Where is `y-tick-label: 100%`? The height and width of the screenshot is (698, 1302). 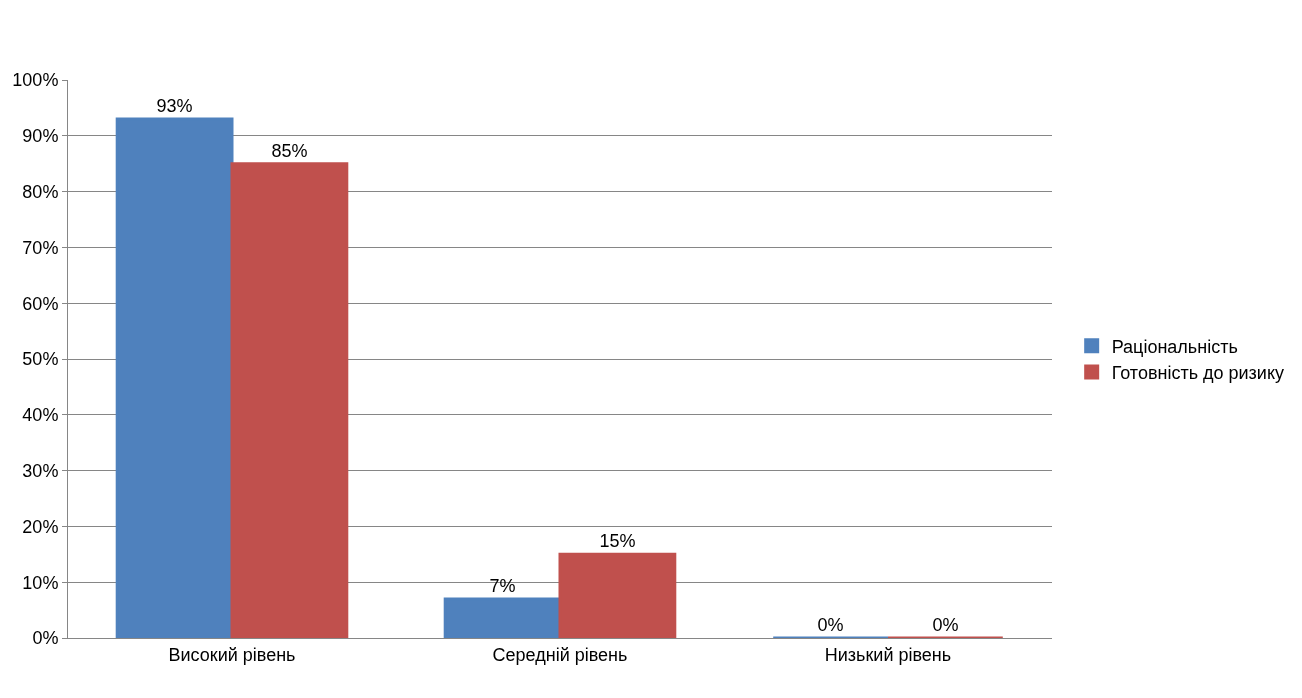
y-tick-label: 100% is located at coordinates (35, 80).